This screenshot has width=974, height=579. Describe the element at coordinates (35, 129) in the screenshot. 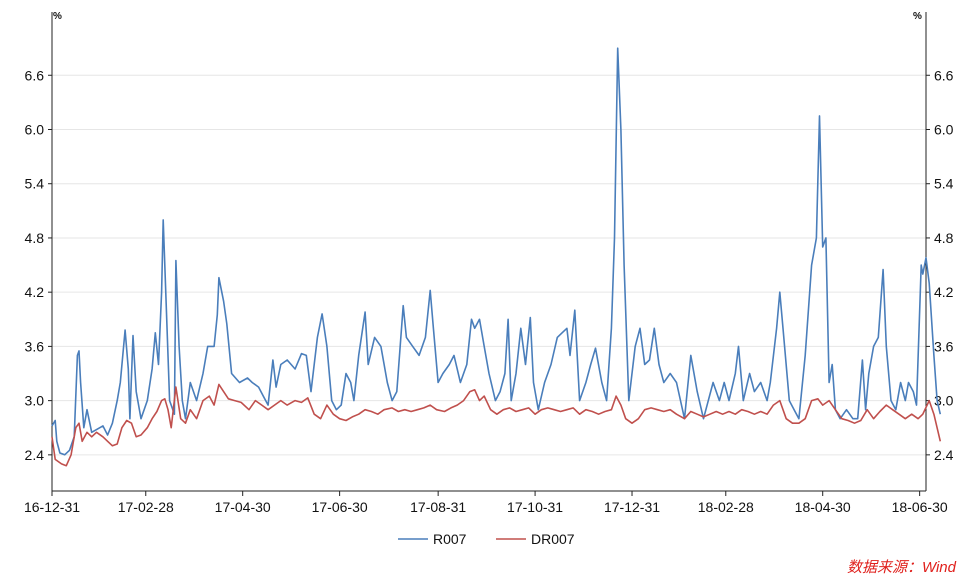

I see `y-tick-label-left: 6.0` at that location.